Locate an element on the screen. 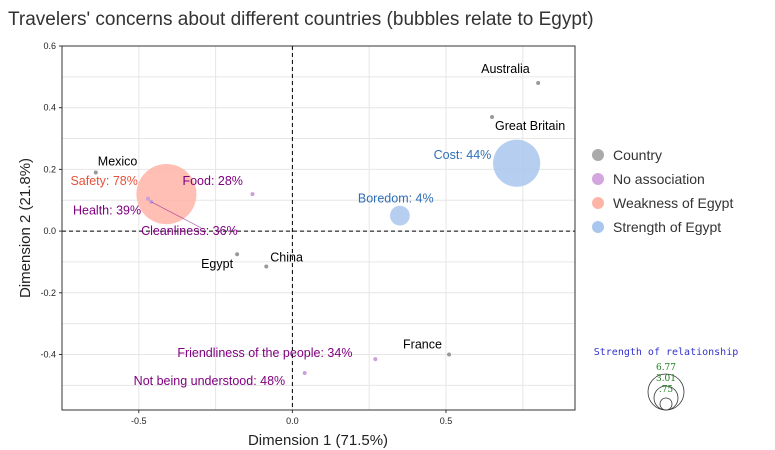  legend-swatch-weakness is located at coordinates (598, 203).